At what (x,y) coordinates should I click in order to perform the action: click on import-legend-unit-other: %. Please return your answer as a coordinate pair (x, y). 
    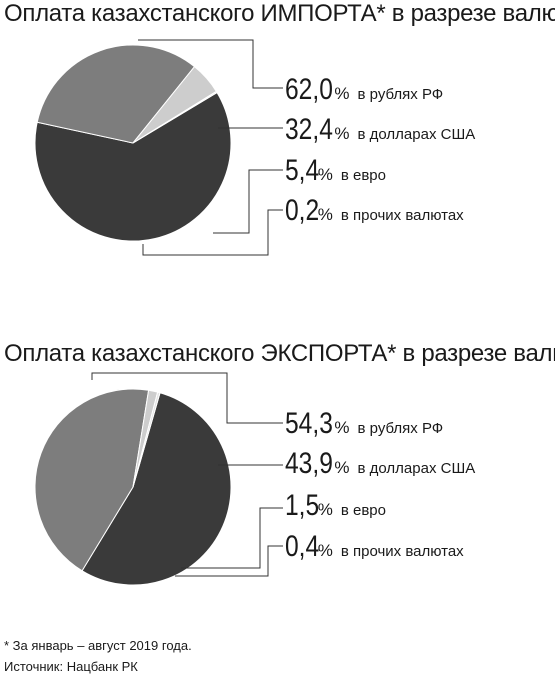
    Looking at the image, I should click on (325, 214).